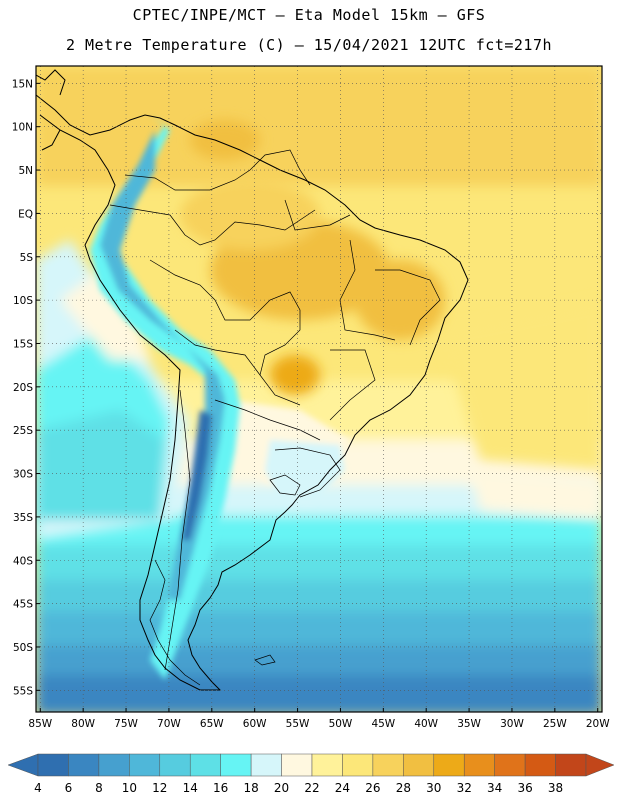  I want to click on colorbar-label: 18, so click(250, 788).